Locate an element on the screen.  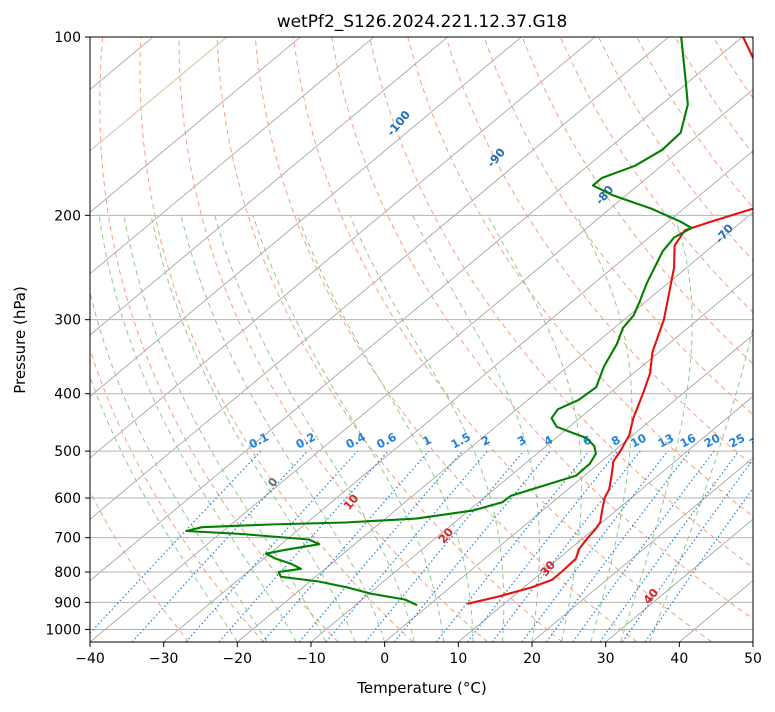
y-tick-label: 400 is located at coordinates (67, 395).